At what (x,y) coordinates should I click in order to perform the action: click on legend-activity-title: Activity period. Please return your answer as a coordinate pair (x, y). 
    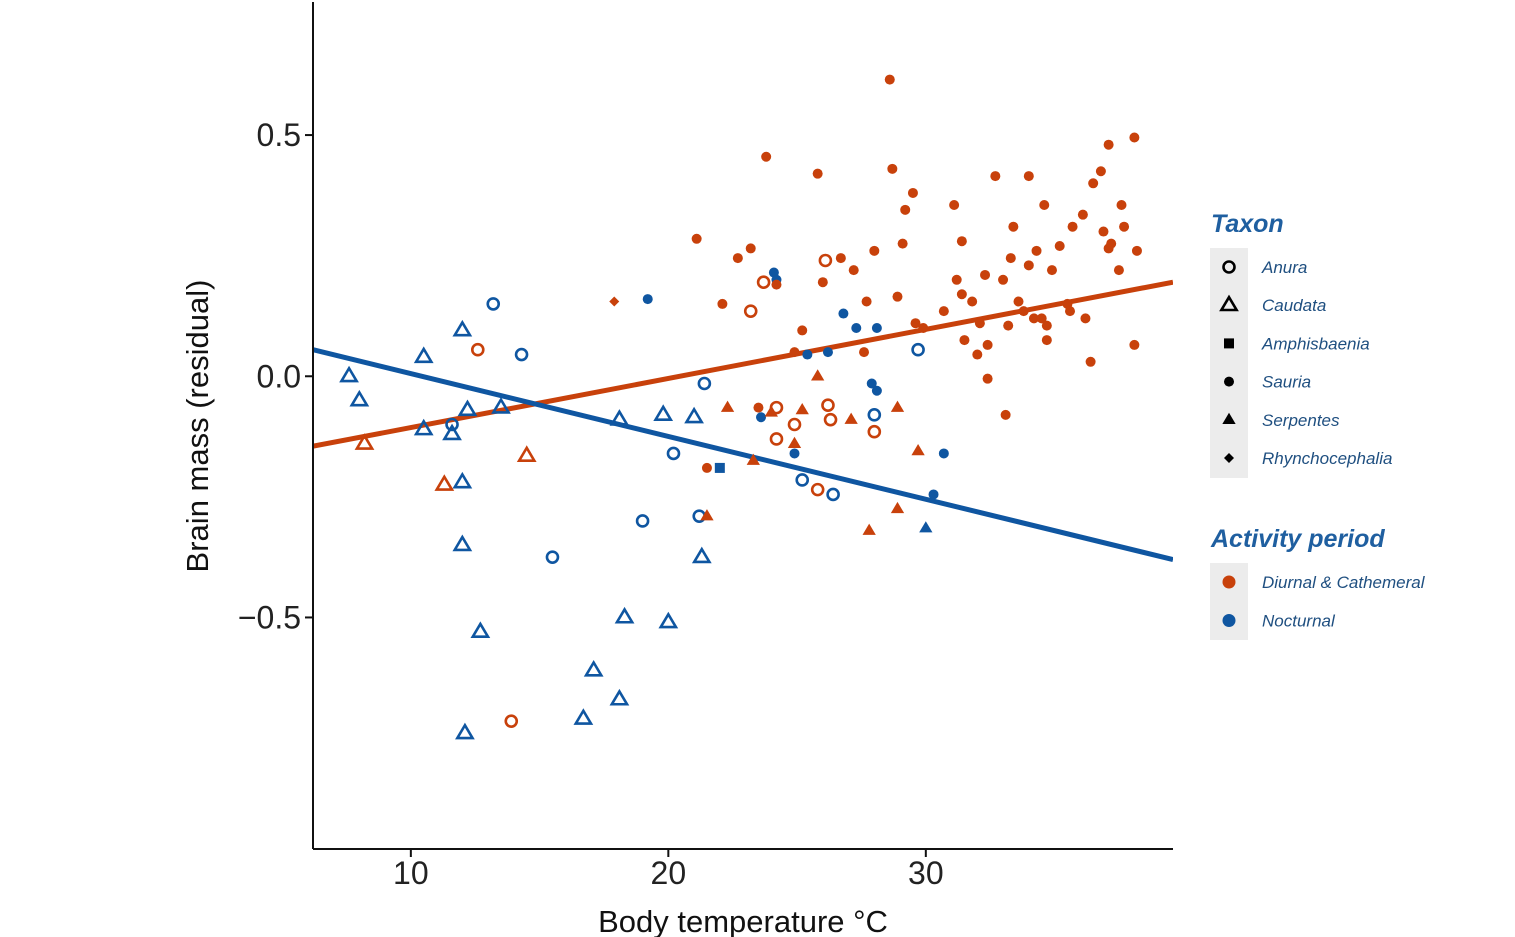
    Looking at the image, I should click on (1297, 539).